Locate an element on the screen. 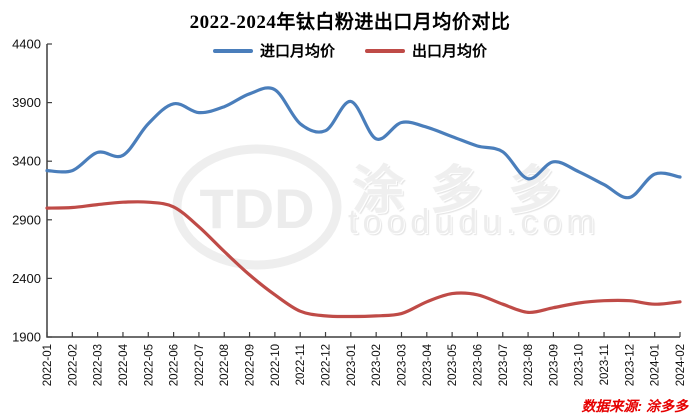  legend-item-export: 出口月均价 is located at coordinates (426, 50).